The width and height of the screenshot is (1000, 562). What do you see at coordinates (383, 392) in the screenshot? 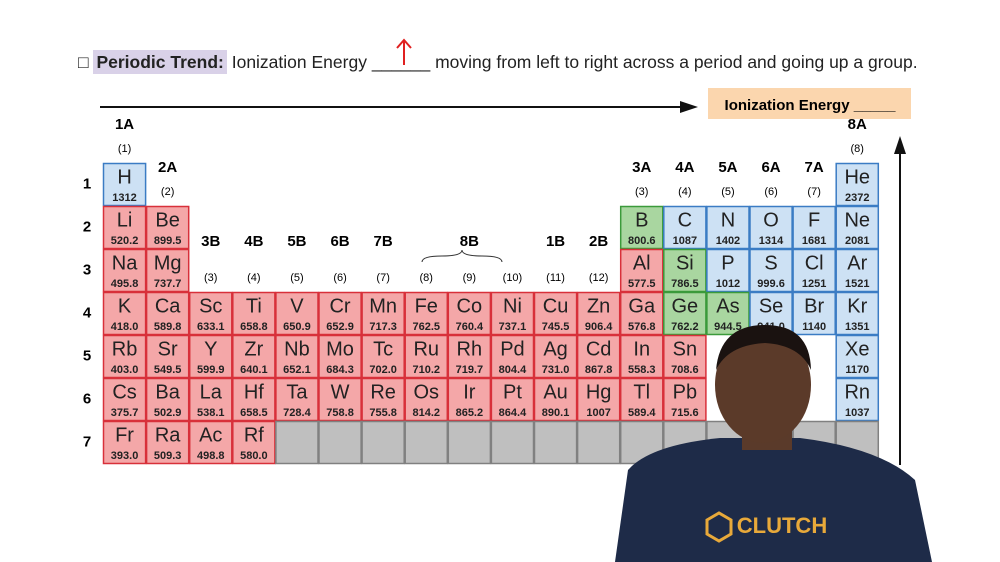
I see `element-symbol: Re` at bounding box center [383, 392].